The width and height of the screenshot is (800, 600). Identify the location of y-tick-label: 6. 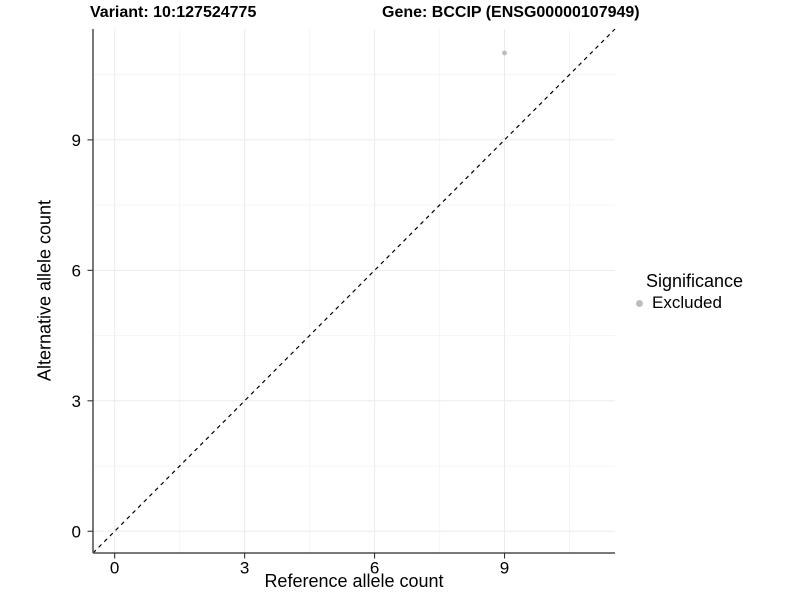
(76, 270).